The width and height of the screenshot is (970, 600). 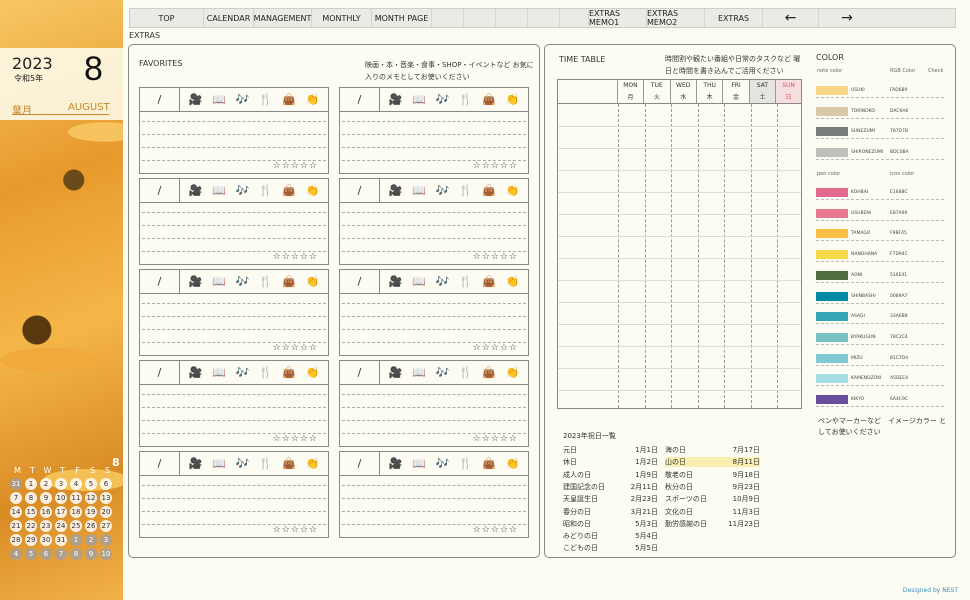 I want to click on mini-day: 11, so click(x=76, y=498).